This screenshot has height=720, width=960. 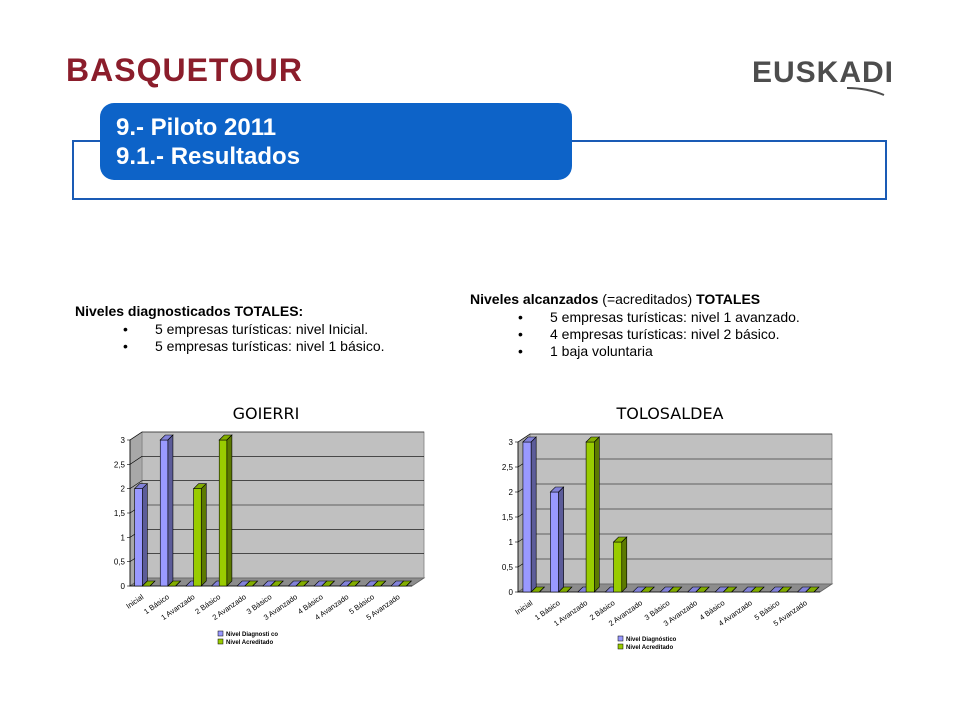 I want to click on left-summary-heading: Niveles diagnosticados TOTALES:, so click(x=189, y=311).